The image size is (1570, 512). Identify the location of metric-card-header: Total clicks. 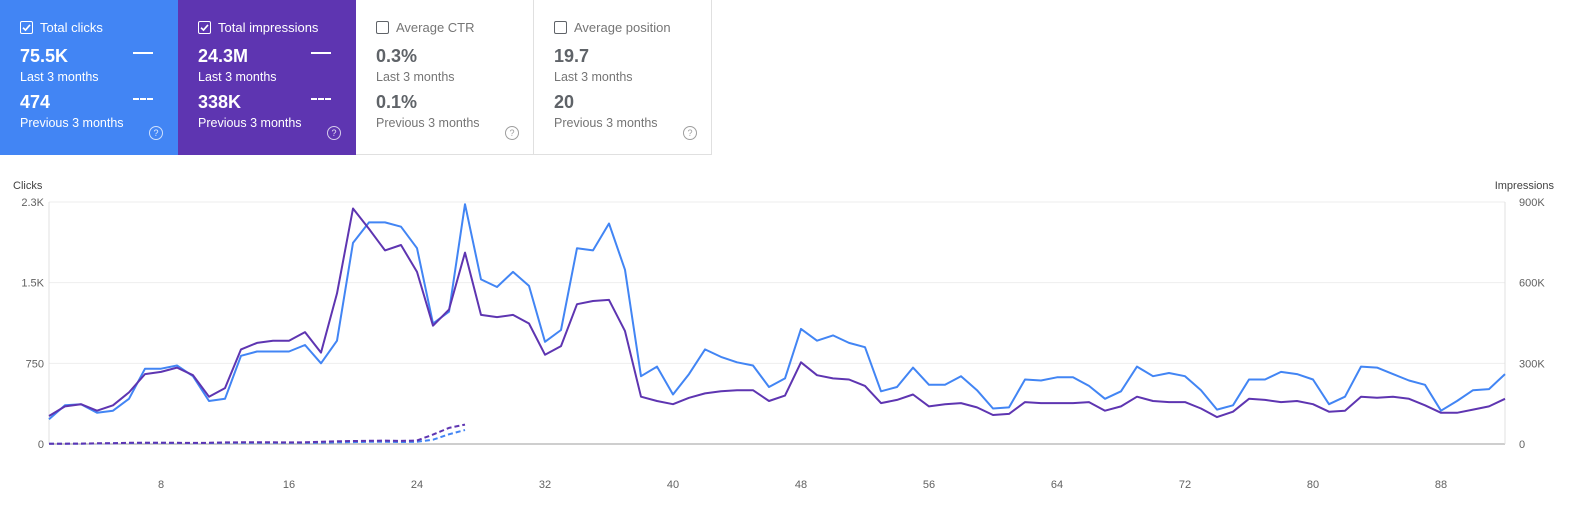
(61, 27).